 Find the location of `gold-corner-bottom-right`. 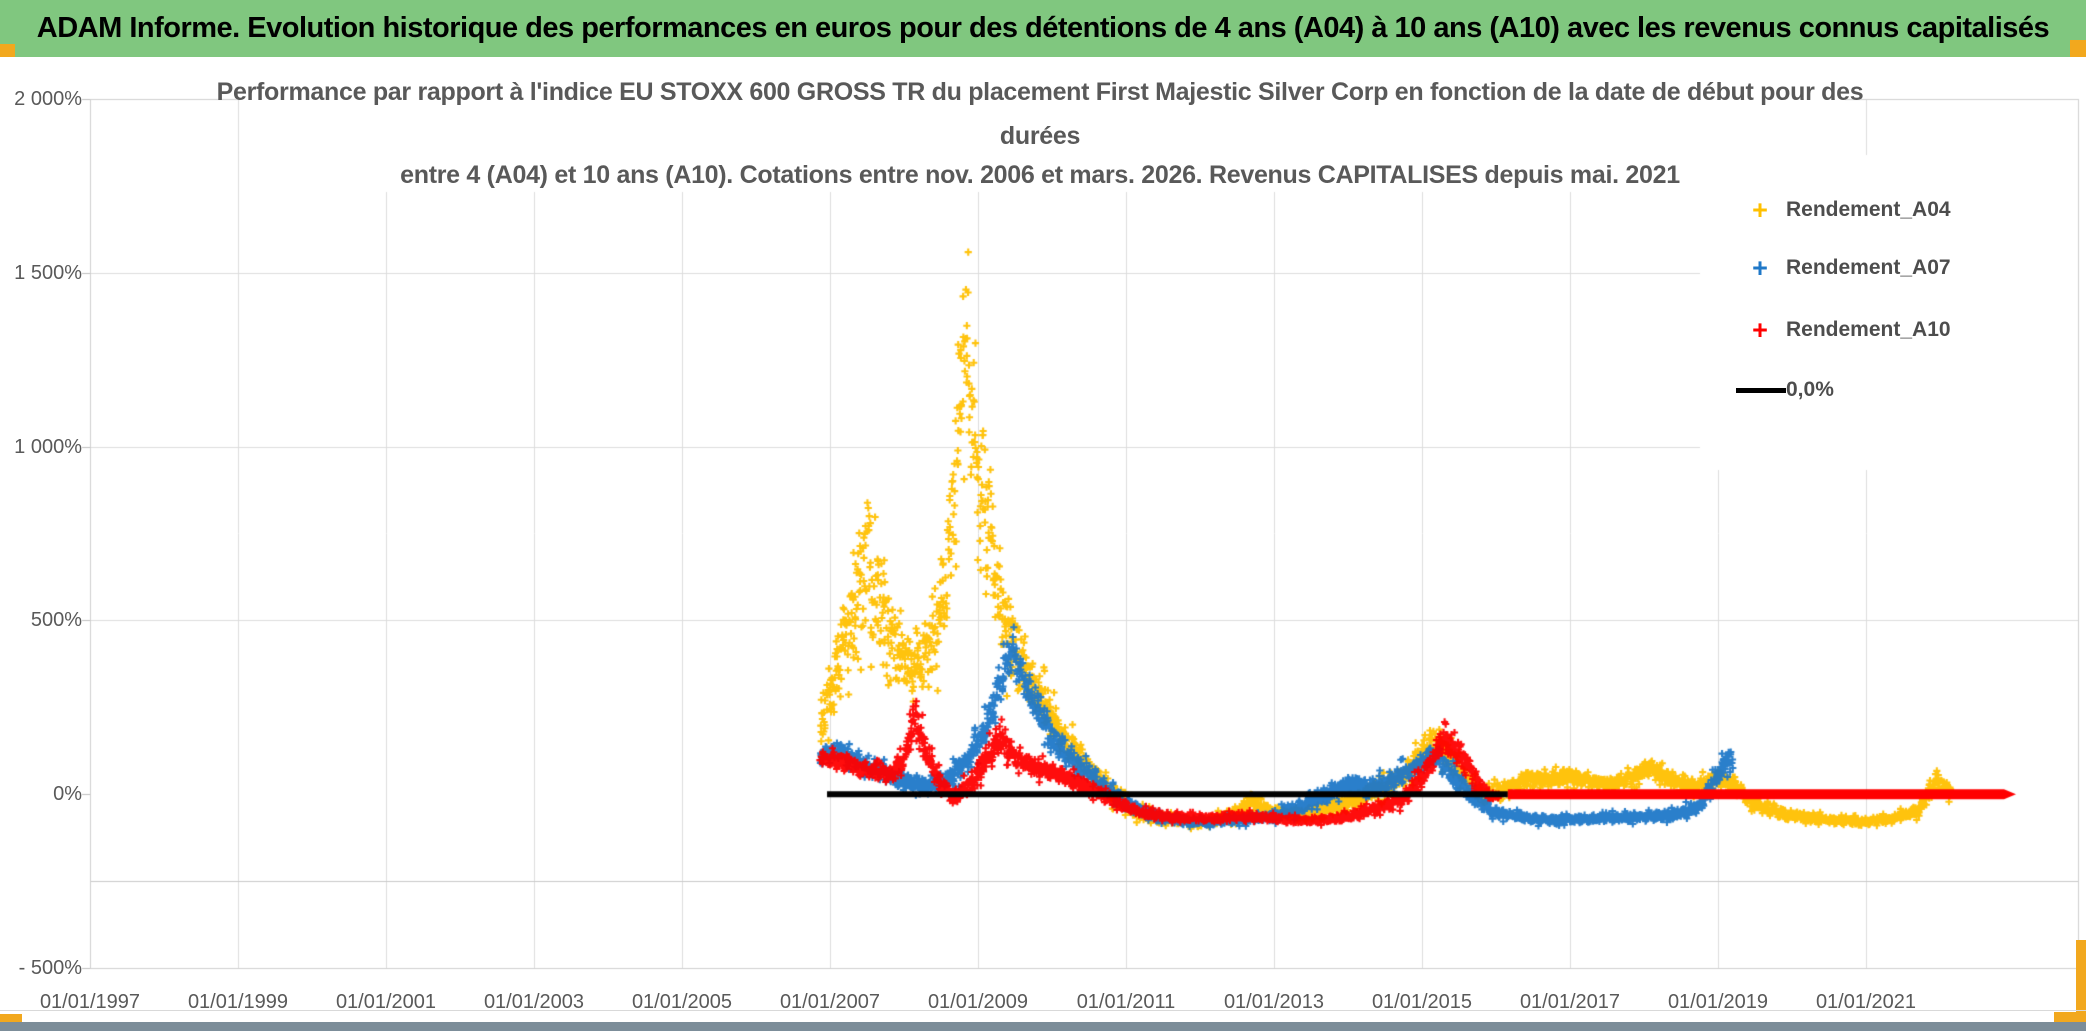

gold-corner-bottom-right is located at coordinates (2070, 1017).